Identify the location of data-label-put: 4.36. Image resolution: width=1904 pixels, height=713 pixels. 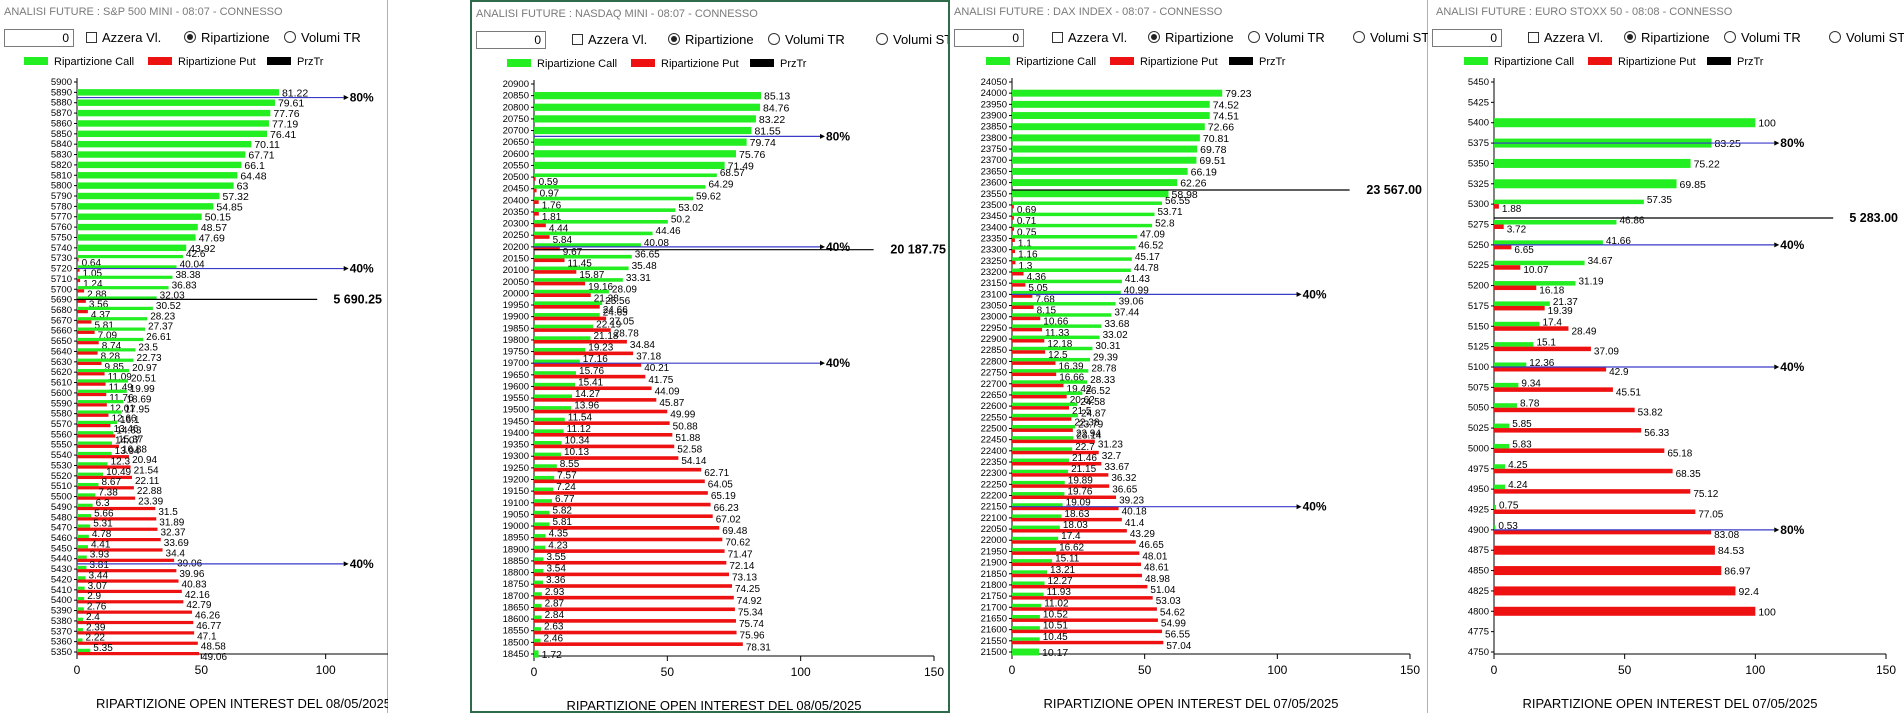
(1037, 277).